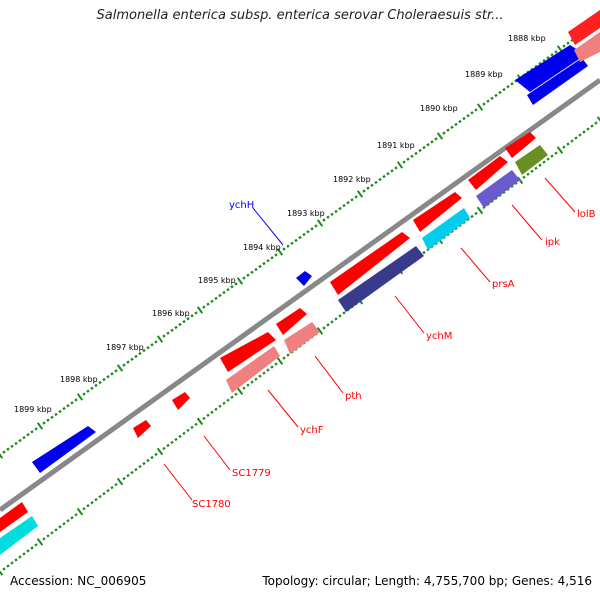 The height and width of the screenshot is (600, 600). I want to click on gene-feature-SC1780-red, so click(142, 429).